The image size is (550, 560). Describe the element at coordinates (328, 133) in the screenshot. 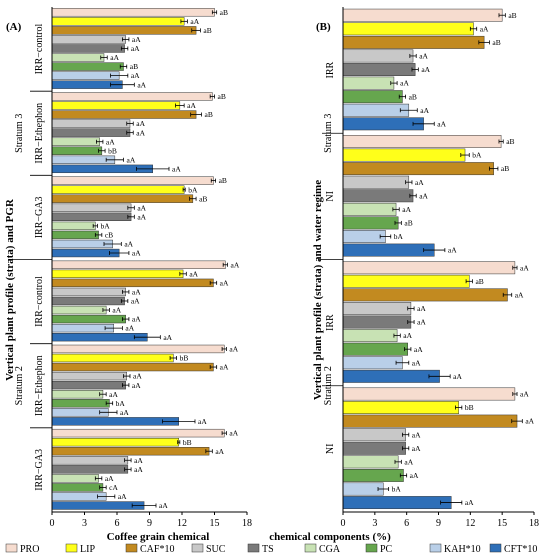

I see `stratum-label: Stratum 3` at that location.